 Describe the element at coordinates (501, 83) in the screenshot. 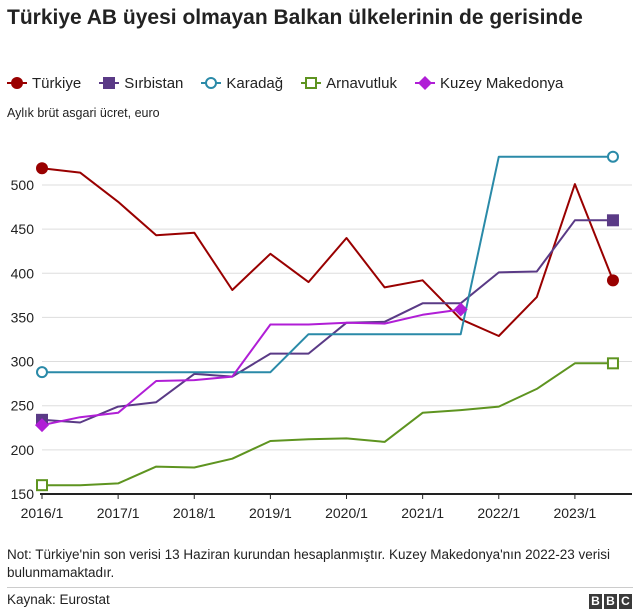

I see `legend-label-4: Kuzey Makedonya` at that location.